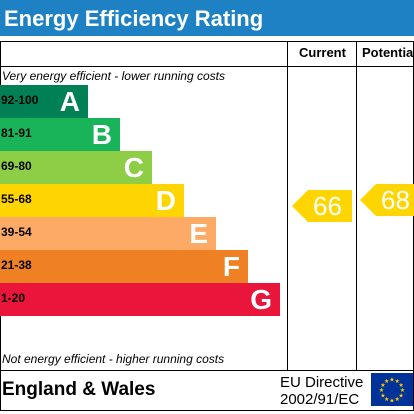  I want to click on band-letter: F, so click(231, 266).